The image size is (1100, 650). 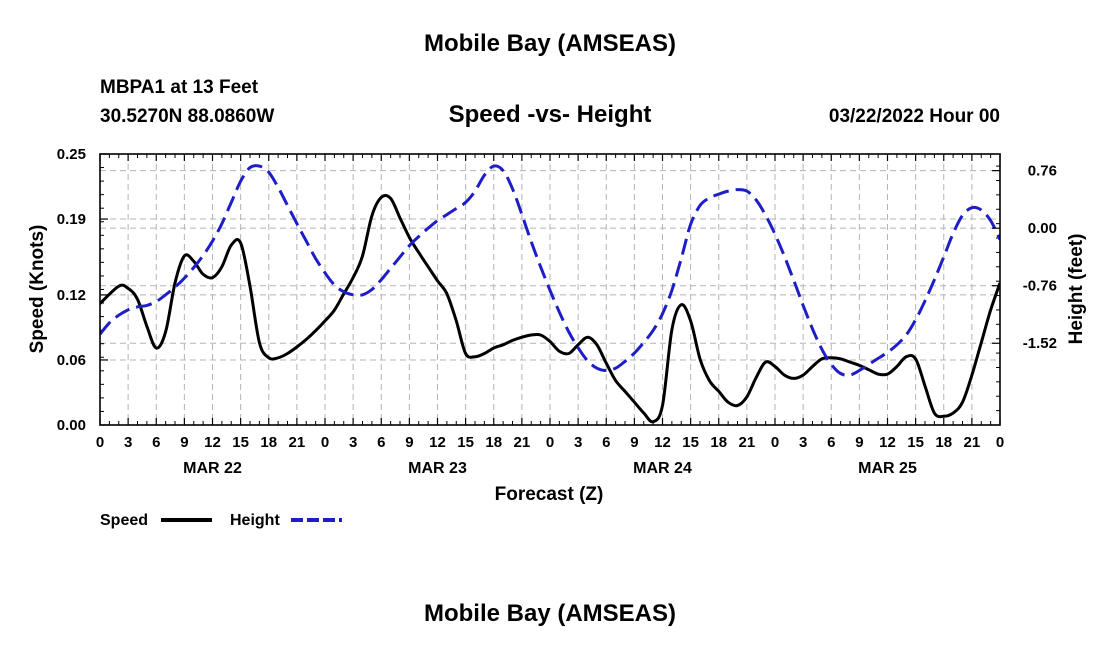 I want to click on x-day-label: MAR 23, so click(x=437, y=468).